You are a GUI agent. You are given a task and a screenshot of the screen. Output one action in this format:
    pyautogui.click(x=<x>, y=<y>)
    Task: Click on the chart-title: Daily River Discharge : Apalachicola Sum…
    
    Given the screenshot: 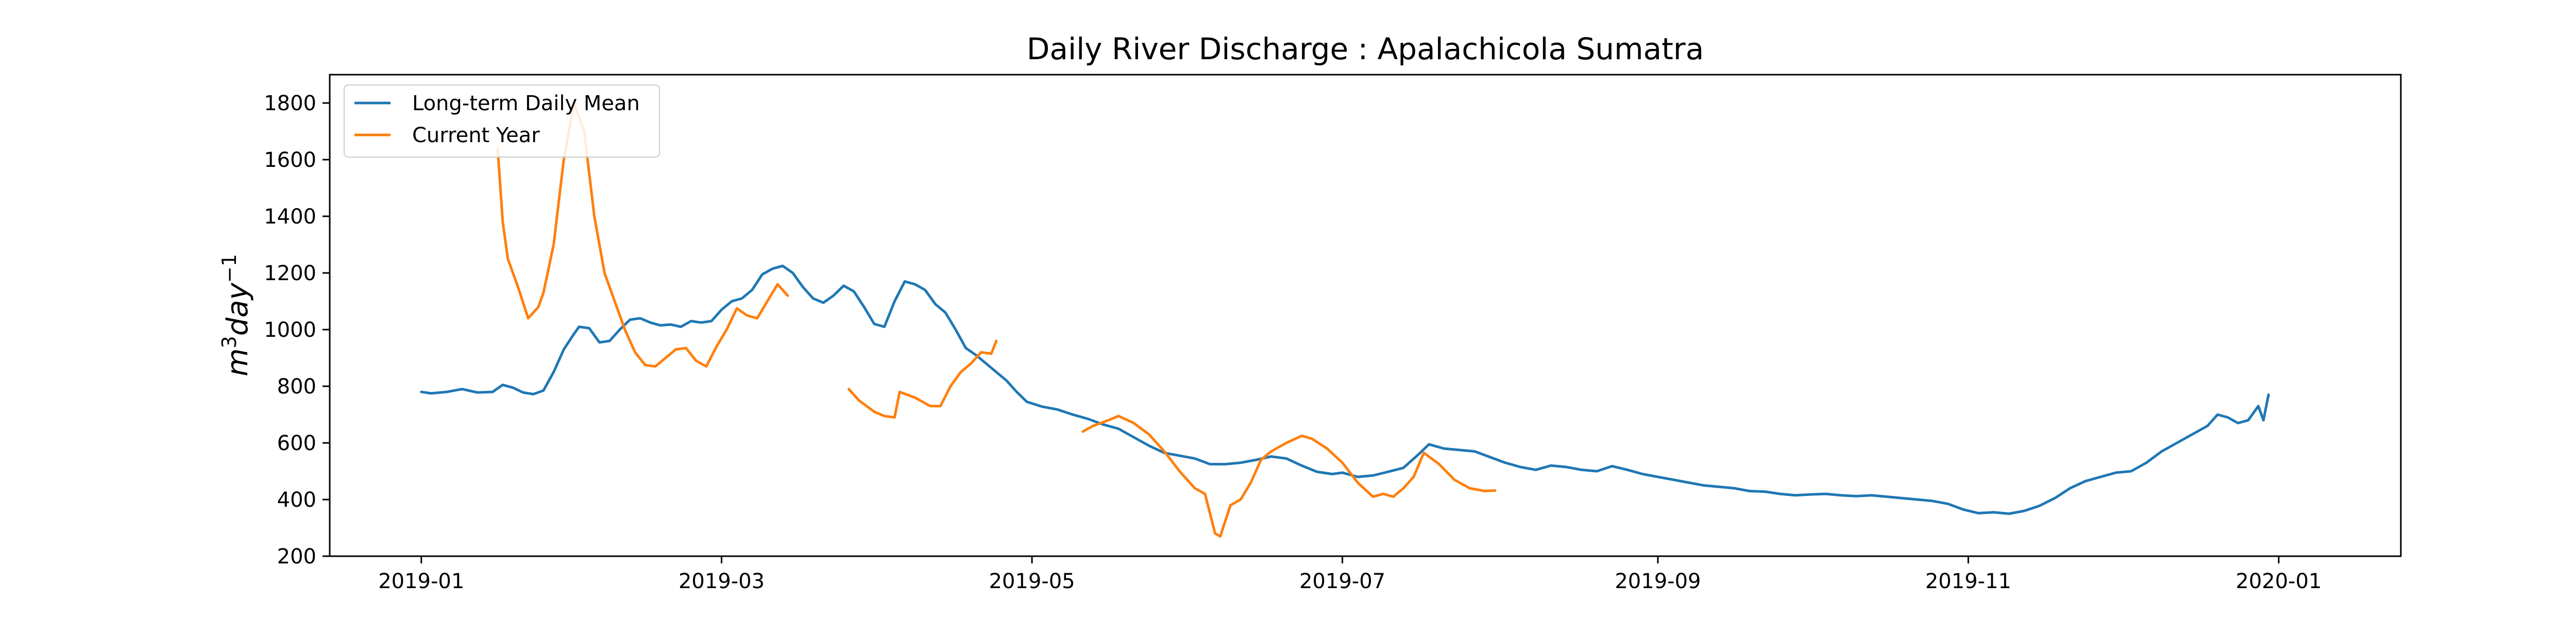 What is the action you would take?
    pyautogui.click(x=1365, y=48)
    